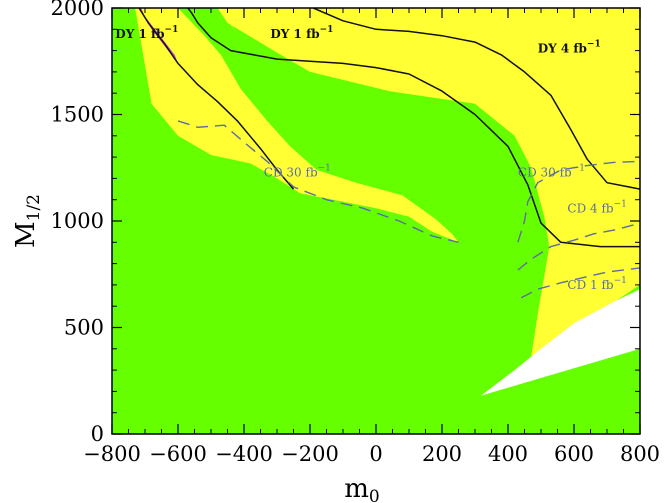  I want to click on x-tick-label: 600, so click(574, 454).